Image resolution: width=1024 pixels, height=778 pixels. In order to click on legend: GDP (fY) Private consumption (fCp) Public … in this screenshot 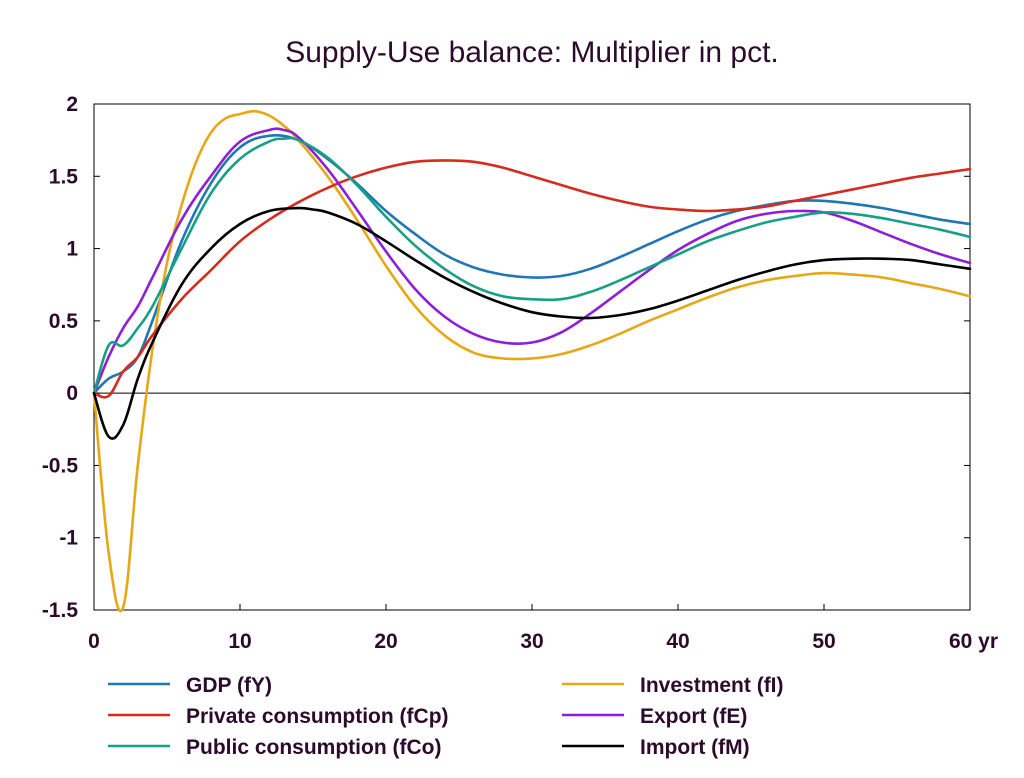, I will do `click(446, 716)`.